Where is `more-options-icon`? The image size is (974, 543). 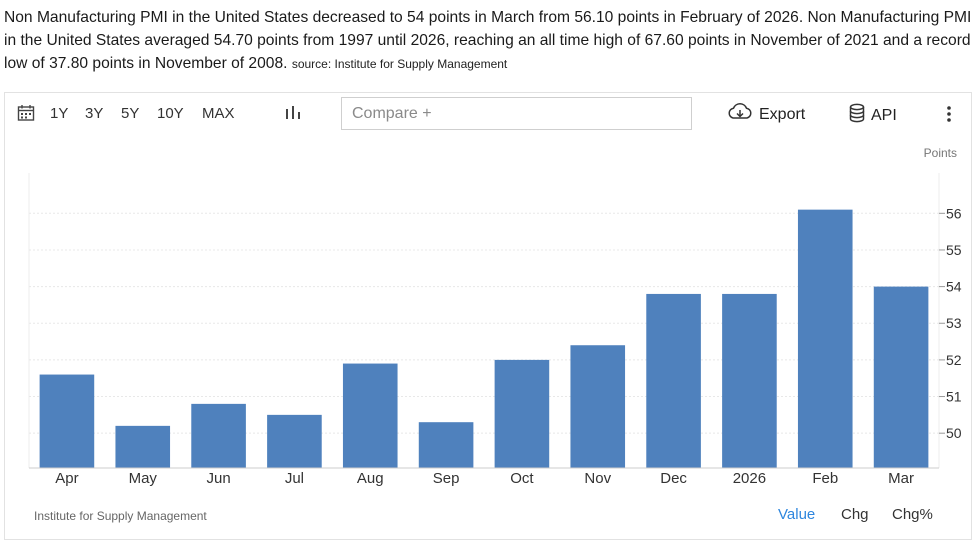 more-options-icon is located at coordinates (949, 116).